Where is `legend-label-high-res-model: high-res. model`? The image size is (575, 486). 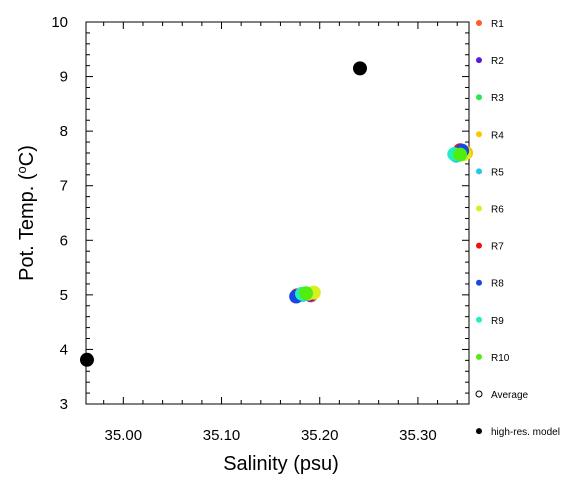 legend-label-high-res-model: high-res. model is located at coordinates (525, 432).